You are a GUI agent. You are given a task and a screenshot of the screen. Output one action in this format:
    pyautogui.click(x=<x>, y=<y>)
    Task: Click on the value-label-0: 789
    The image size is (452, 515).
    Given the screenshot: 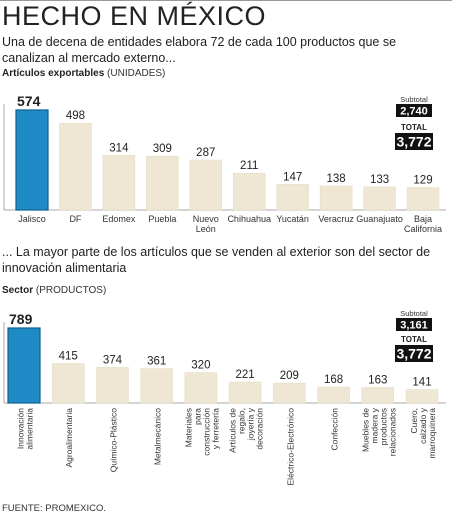 What is the action you would take?
    pyautogui.click(x=21, y=319)
    